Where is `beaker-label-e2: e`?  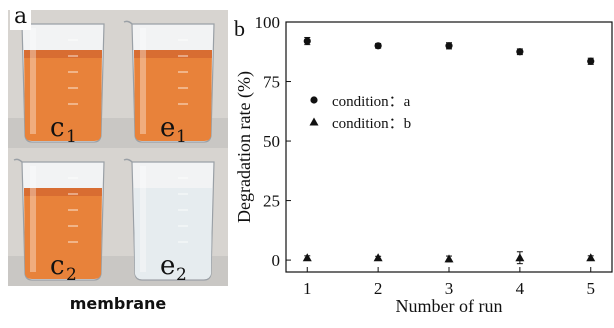 beaker-label-e2: e is located at coordinates (167, 266).